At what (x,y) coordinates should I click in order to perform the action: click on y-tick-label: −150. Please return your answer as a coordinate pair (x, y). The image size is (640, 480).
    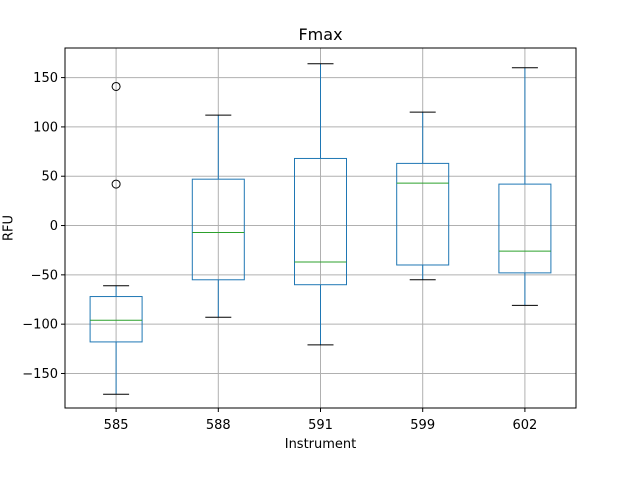
    Looking at the image, I should click on (40, 374).